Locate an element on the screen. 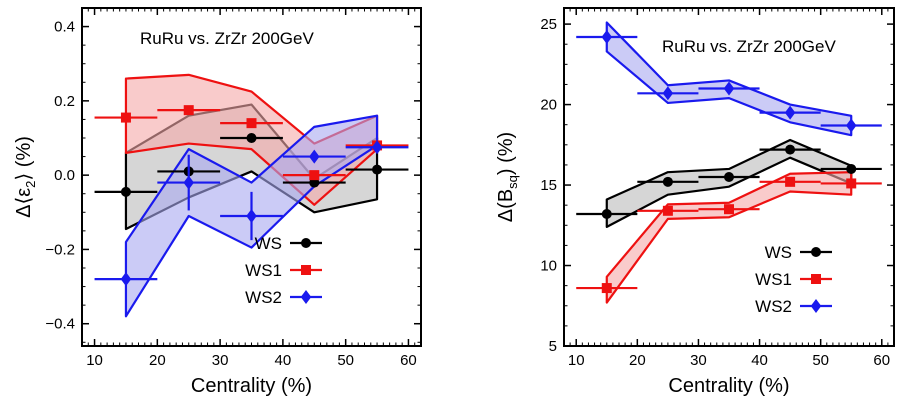  y-tick-label: −0.4 is located at coordinates (60, 324).